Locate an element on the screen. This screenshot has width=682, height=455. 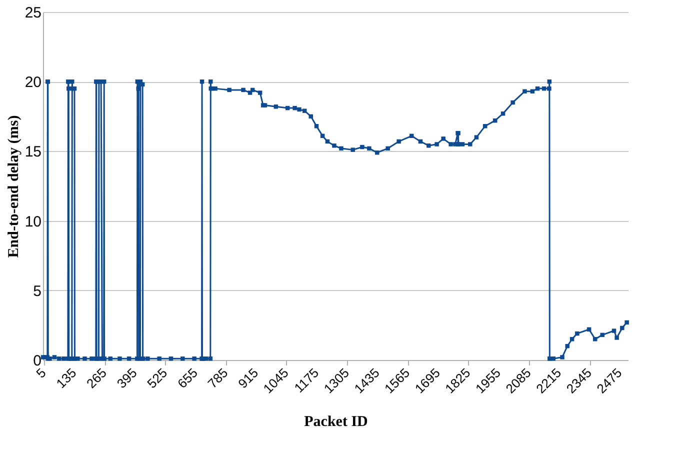
x-tick-label: 785 is located at coordinates (217, 378).